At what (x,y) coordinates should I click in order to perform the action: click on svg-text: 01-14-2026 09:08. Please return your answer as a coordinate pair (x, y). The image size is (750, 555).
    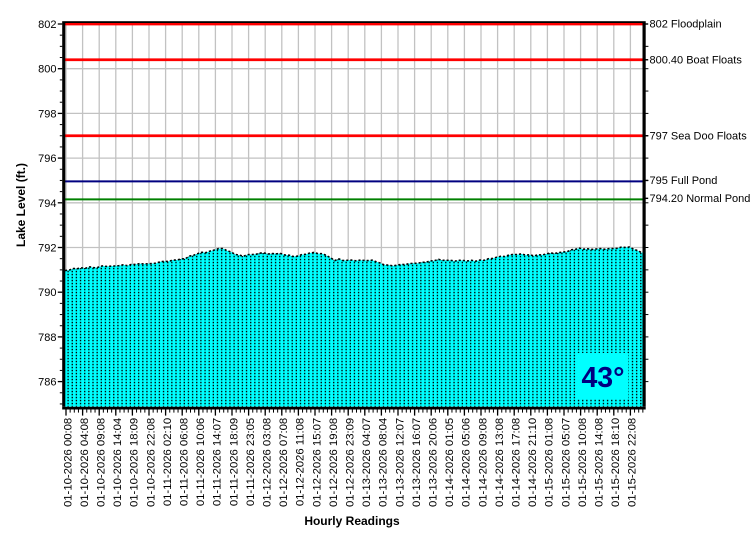
    Looking at the image, I should click on (483, 462).